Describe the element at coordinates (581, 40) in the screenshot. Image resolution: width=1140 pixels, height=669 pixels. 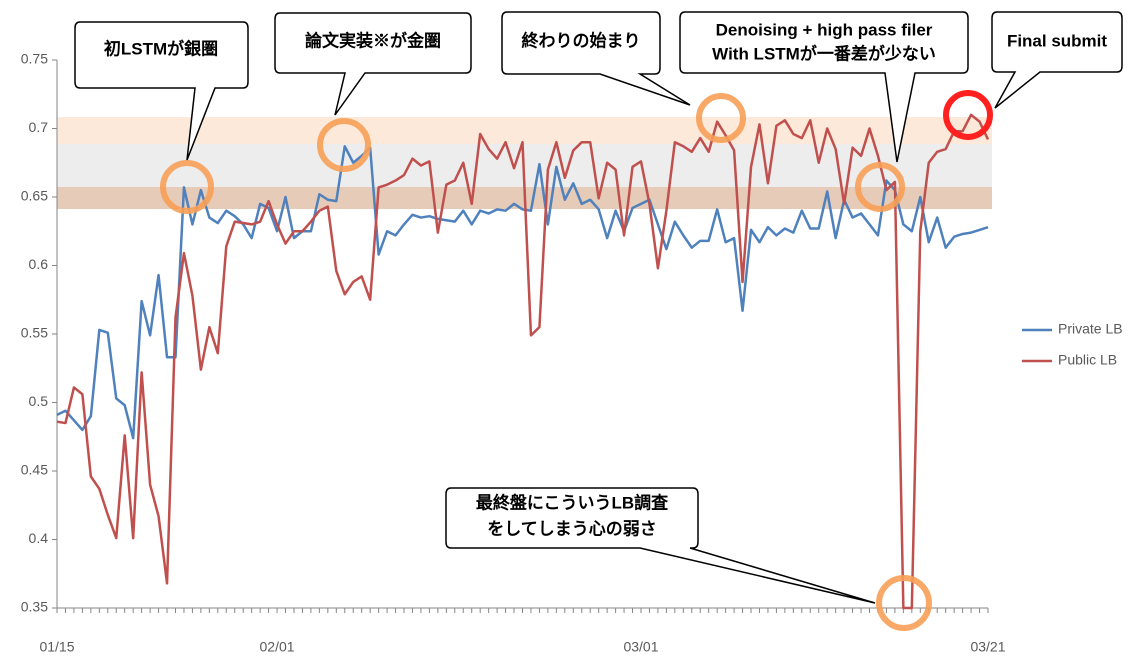
I see `callout-text: 終わりの始まり` at that location.